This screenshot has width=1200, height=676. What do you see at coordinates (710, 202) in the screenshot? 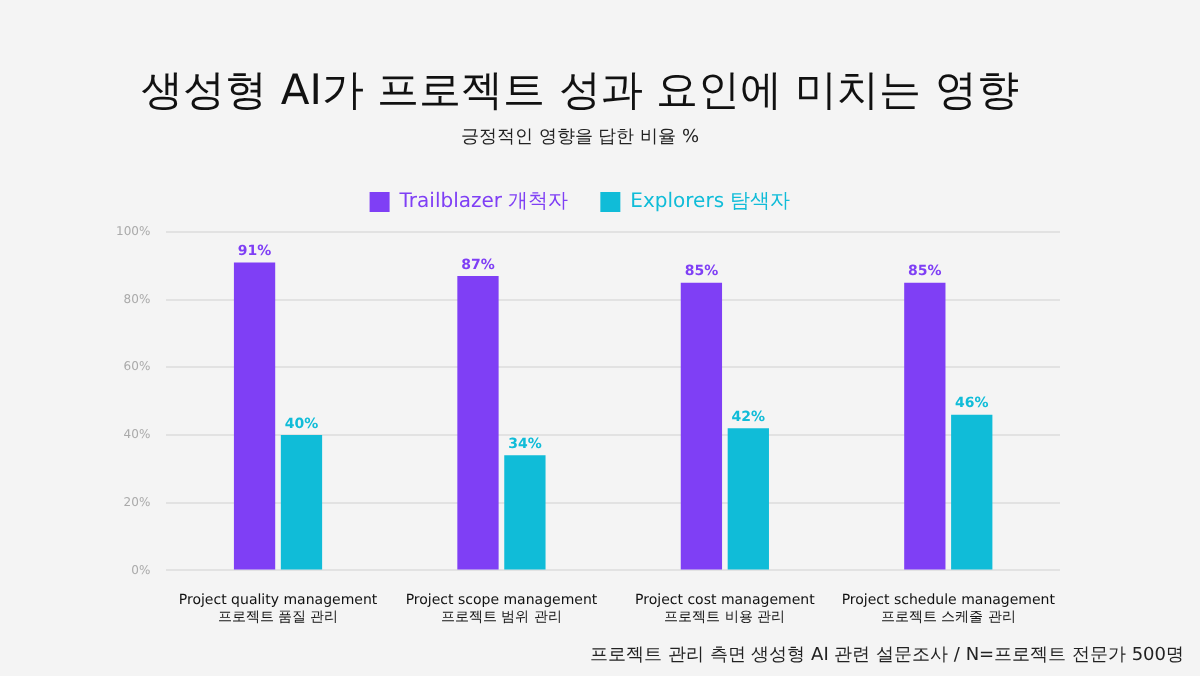
I see `legend-label: Explorers 탐색자` at bounding box center [710, 202].